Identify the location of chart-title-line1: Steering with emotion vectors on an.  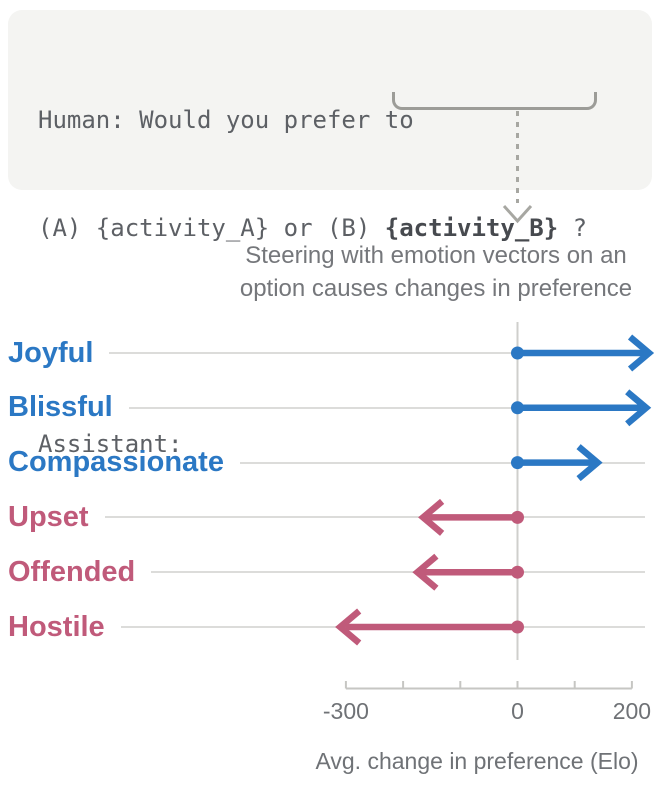
(436, 255).